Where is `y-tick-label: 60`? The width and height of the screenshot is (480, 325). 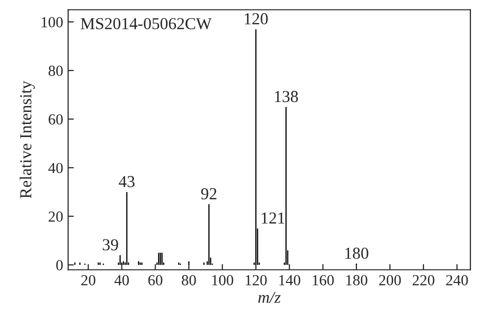 y-tick-label: 60 is located at coordinates (55, 119).